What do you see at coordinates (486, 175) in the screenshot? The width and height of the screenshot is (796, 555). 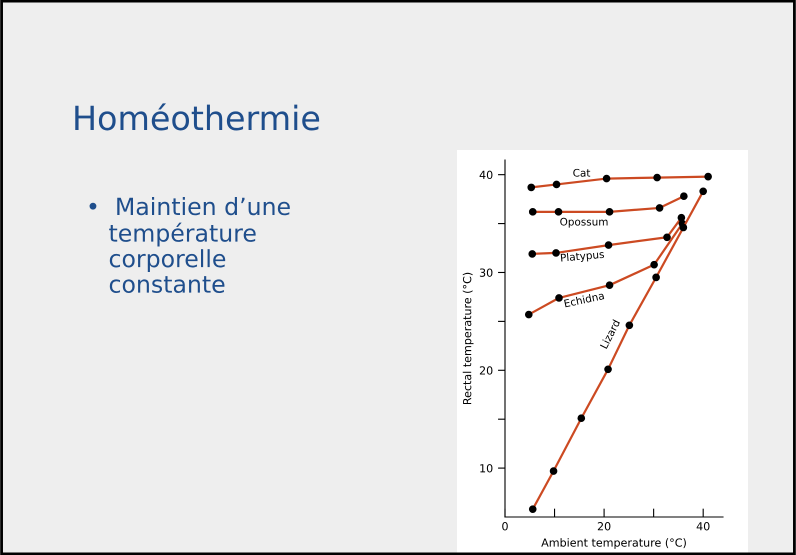 I see `y-tick-label: 40` at bounding box center [486, 175].